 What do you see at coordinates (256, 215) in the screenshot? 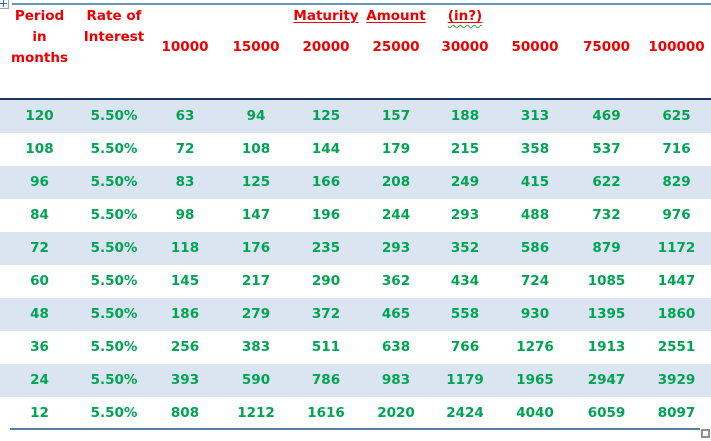
I see `value-cell: 147` at bounding box center [256, 215].